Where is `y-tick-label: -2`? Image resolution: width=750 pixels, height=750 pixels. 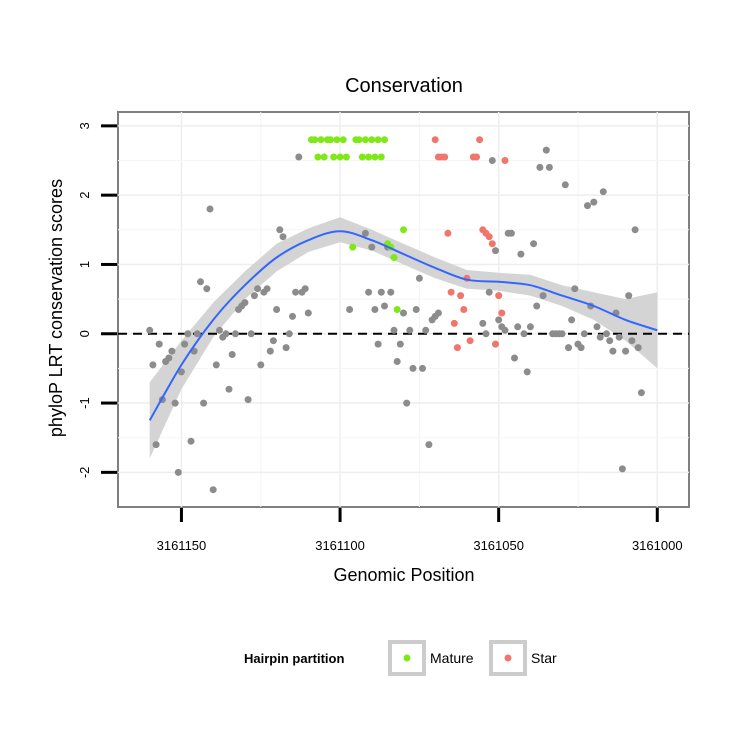
y-tick-label: -2 is located at coordinates (84, 473).